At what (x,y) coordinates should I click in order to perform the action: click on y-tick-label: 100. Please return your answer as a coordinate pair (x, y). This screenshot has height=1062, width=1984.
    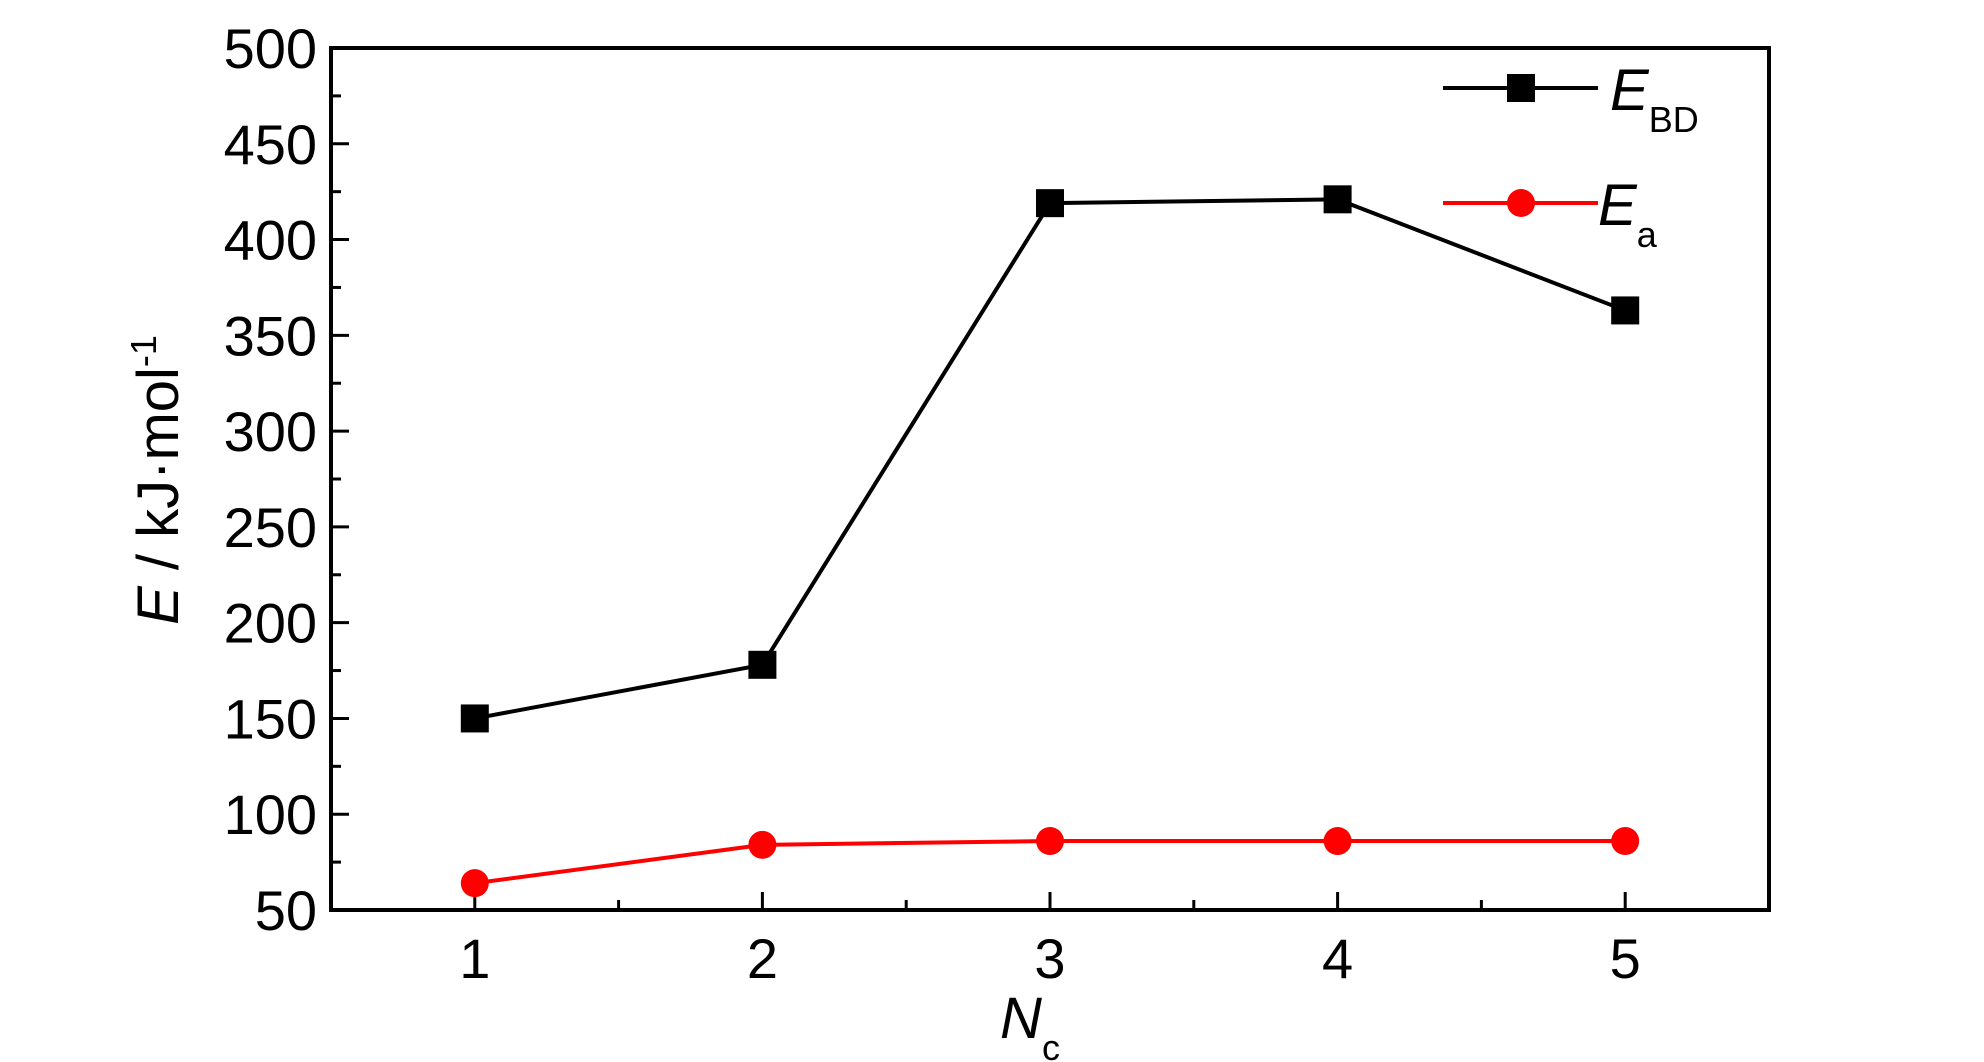
    Looking at the image, I should click on (270, 814).